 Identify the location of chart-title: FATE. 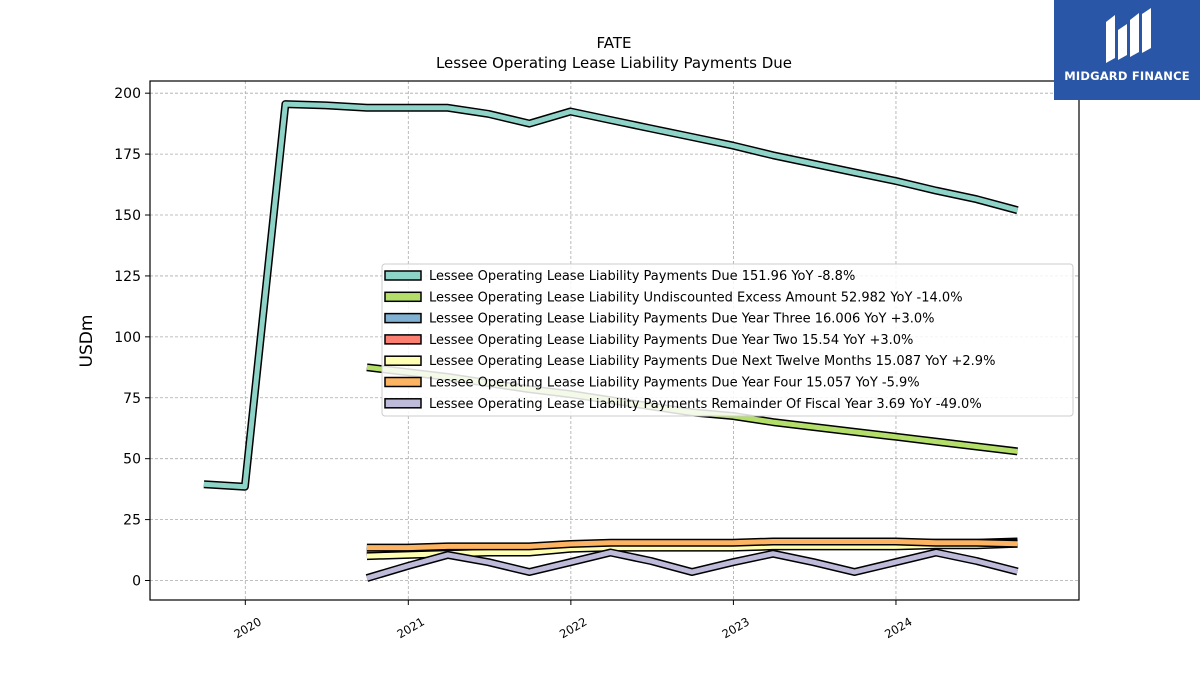
(614, 43).